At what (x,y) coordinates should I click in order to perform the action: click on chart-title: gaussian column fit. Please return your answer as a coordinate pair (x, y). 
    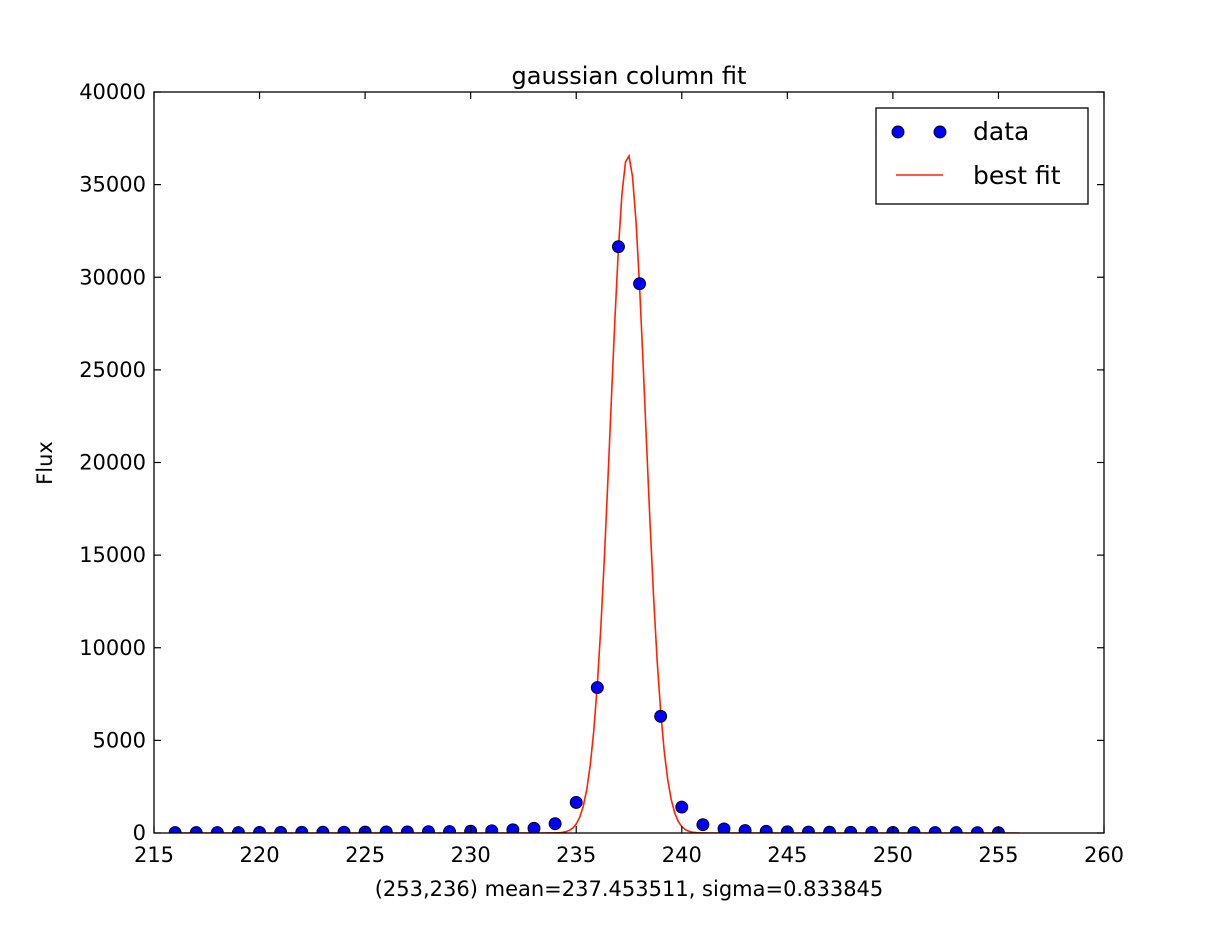
    Looking at the image, I should click on (629, 76).